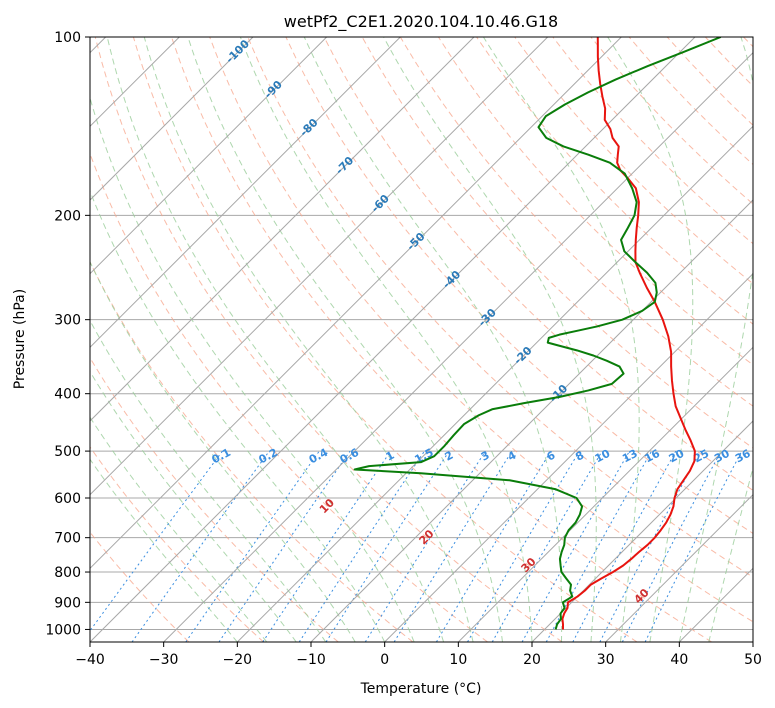  Describe the element at coordinates (20, 339) in the screenshot. I see `y-axis-label: Pressure (hPa)` at that location.